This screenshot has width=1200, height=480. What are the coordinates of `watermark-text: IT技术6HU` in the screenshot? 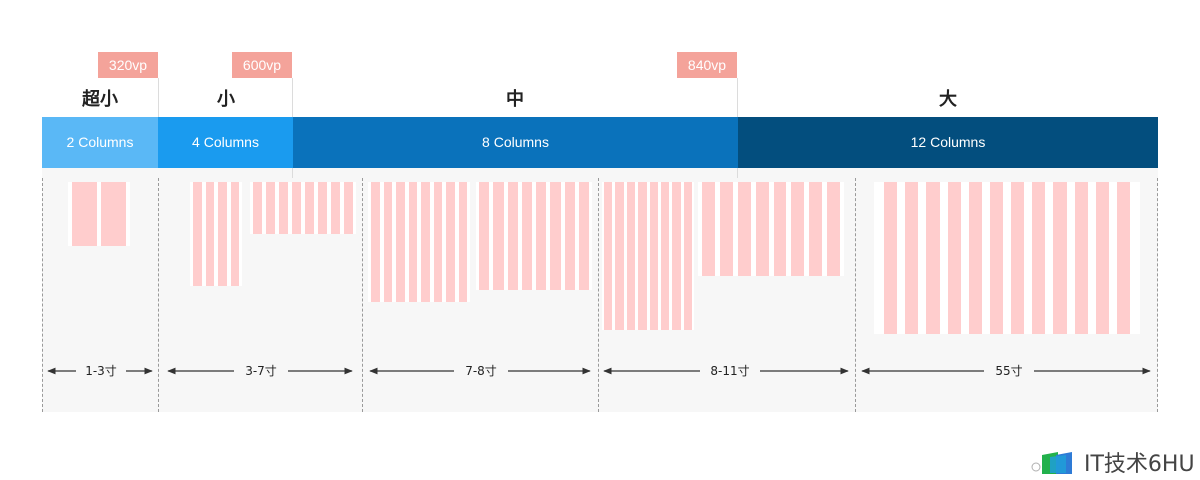 It's located at (1139, 464).